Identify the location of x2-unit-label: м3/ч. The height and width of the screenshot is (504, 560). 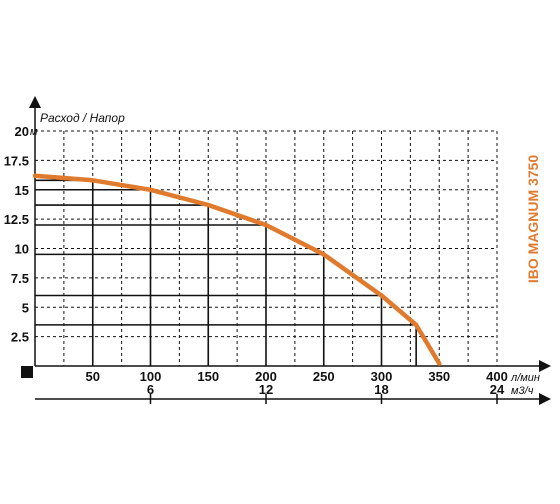
(522, 391).